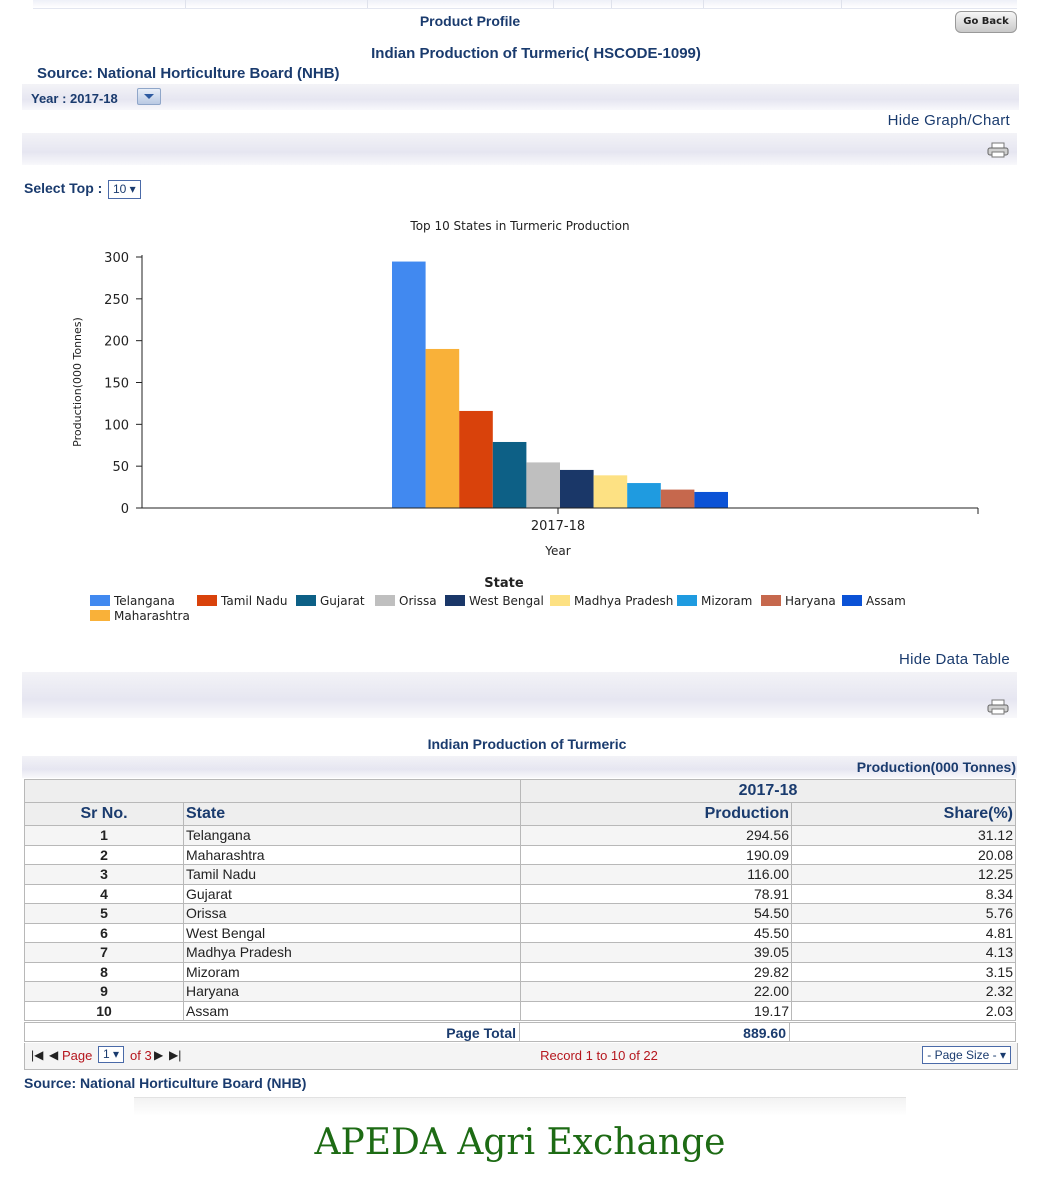 The height and width of the screenshot is (1200, 1054). What do you see at coordinates (352, 835) in the screenshot?
I see `state-cell: Telangana` at bounding box center [352, 835].